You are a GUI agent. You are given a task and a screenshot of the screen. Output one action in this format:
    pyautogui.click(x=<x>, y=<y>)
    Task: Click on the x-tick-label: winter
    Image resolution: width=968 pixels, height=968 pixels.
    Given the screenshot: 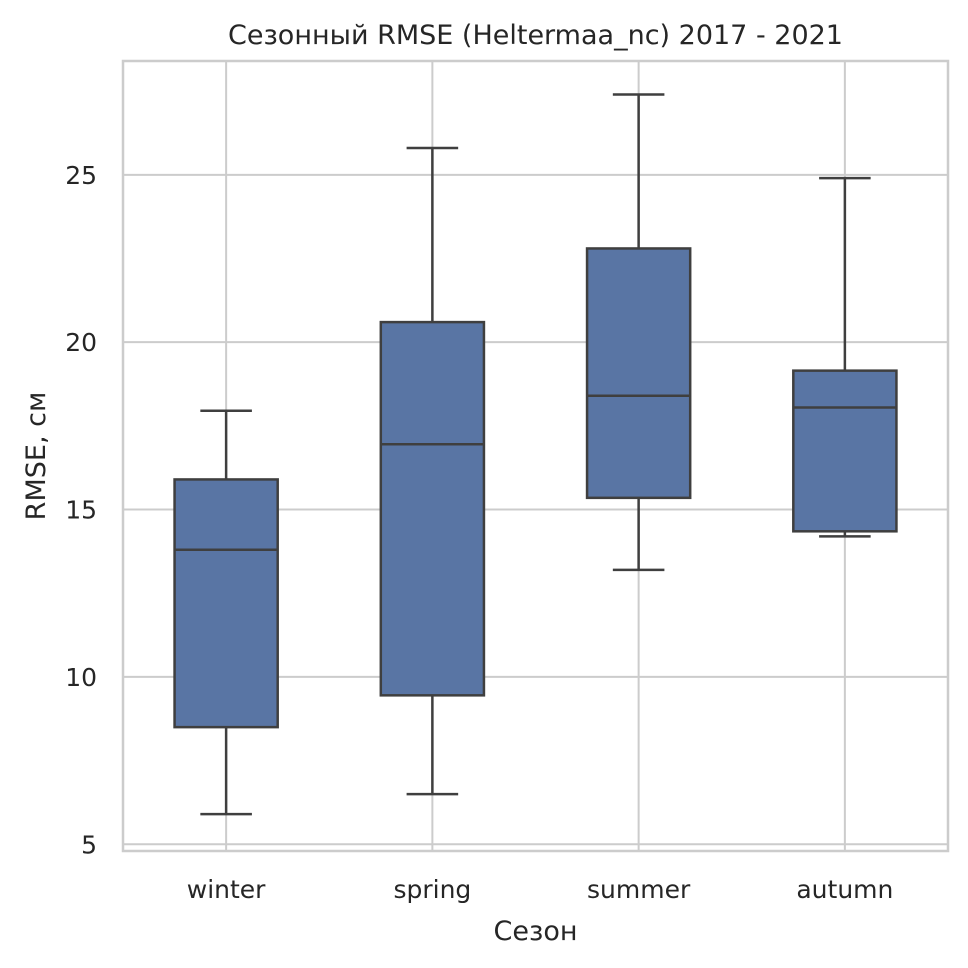 What is the action you would take?
    pyautogui.click(x=226, y=889)
    